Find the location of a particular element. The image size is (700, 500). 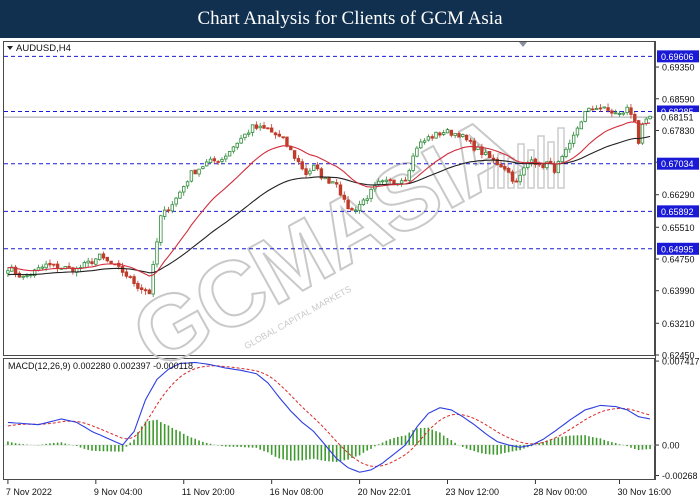

time-tick-label: 11 Nov 20:00 is located at coordinates (208, 492).